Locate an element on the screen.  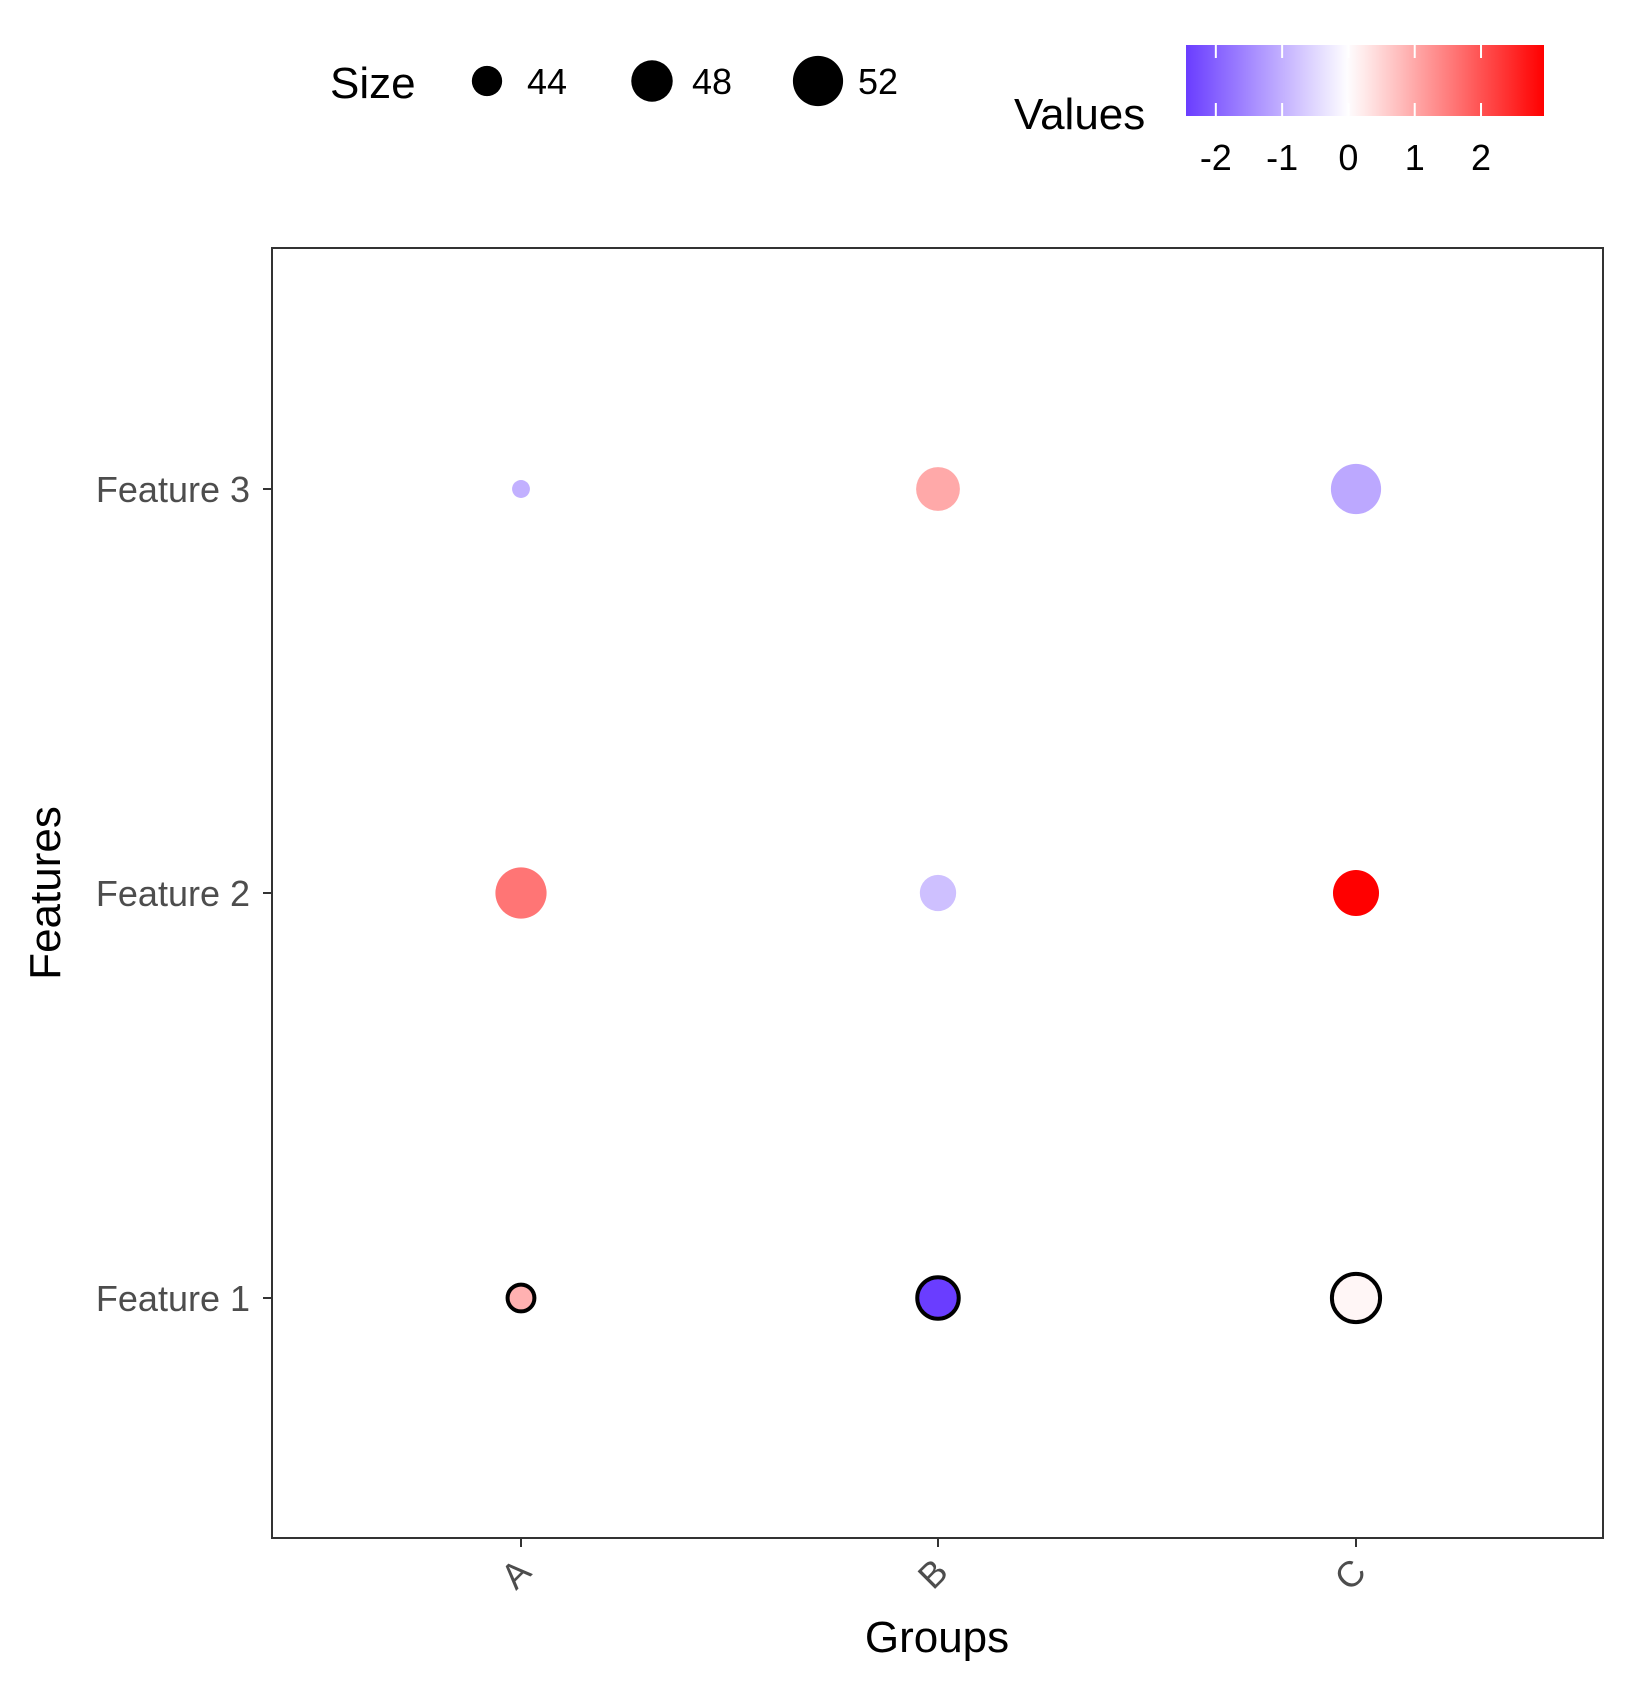
x-tick-label: B is located at coordinates (933, 1574).